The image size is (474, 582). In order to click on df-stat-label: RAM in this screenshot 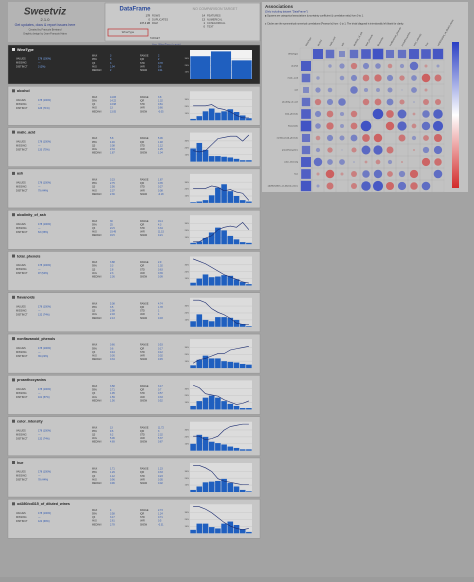, I will do `click(155, 23)`.